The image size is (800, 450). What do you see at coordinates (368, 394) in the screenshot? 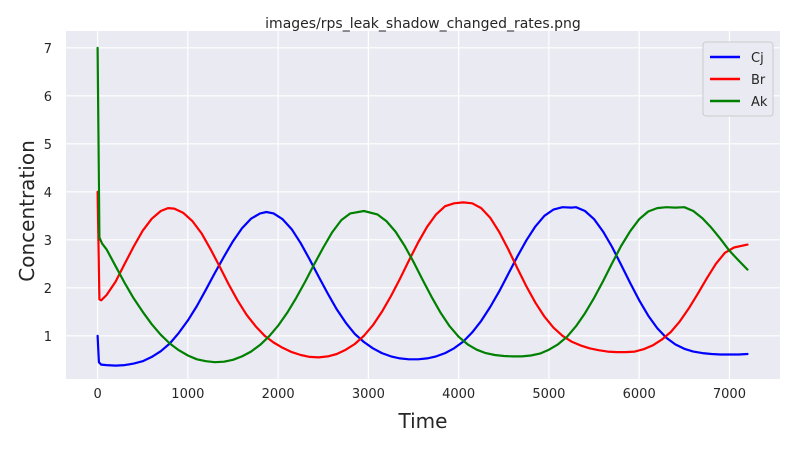
I see `x-tick-label: 3000` at bounding box center [368, 394].